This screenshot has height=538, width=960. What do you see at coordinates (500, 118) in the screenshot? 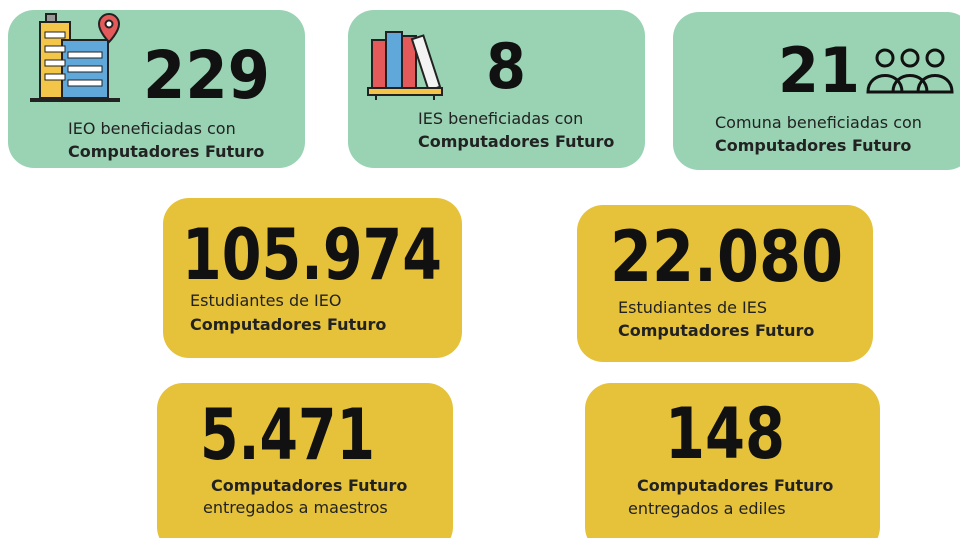
I see `caption-line: IES beneficiadas con` at bounding box center [500, 118].